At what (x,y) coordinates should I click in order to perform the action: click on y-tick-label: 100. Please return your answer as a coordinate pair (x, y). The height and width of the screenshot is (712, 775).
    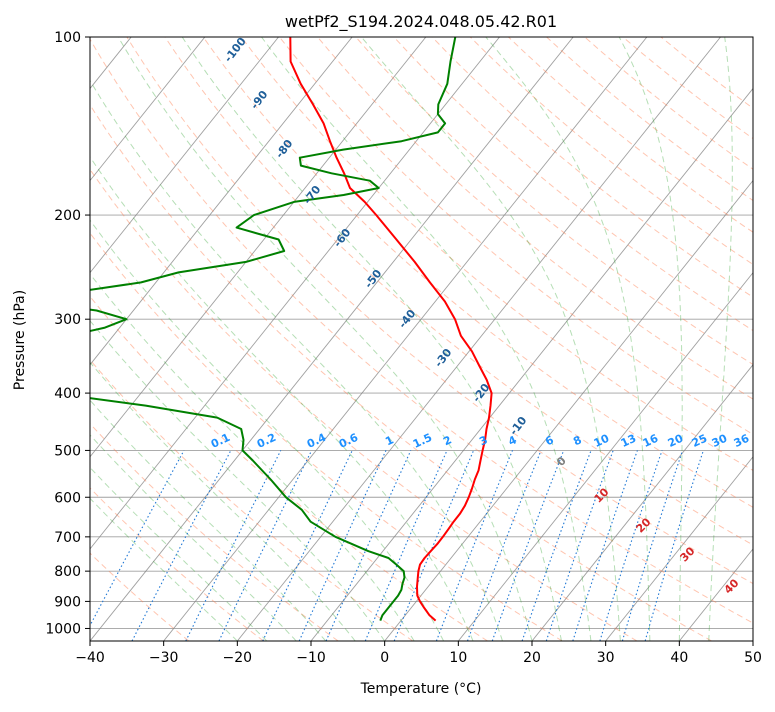
    Looking at the image, I should click on (67, 38).